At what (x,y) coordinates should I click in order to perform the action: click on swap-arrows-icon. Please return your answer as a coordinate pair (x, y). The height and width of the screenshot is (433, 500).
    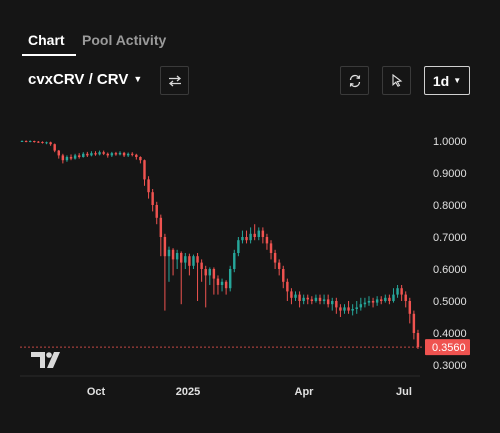
    Looking at the image, I should click on (174, 80).